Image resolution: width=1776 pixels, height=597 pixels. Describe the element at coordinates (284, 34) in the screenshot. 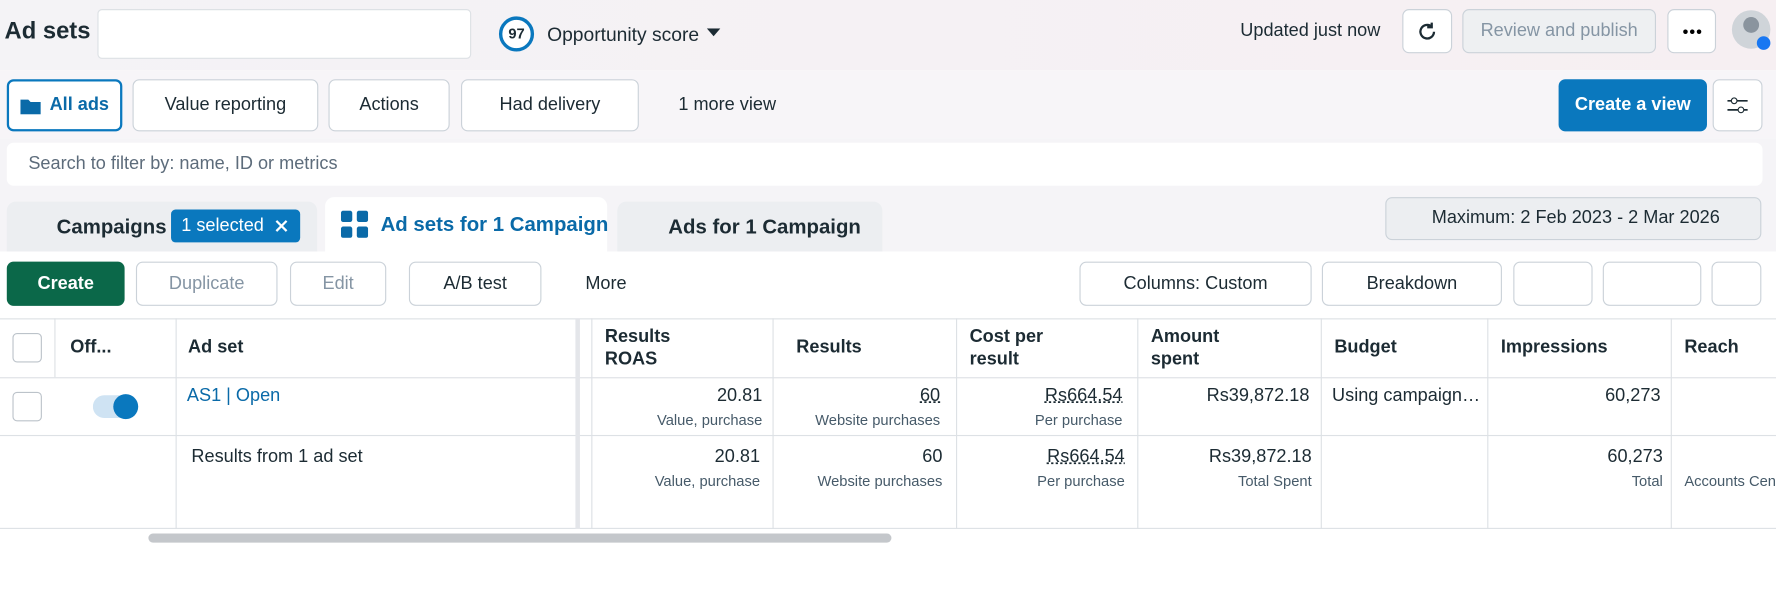

I see `account-icons` at that location.